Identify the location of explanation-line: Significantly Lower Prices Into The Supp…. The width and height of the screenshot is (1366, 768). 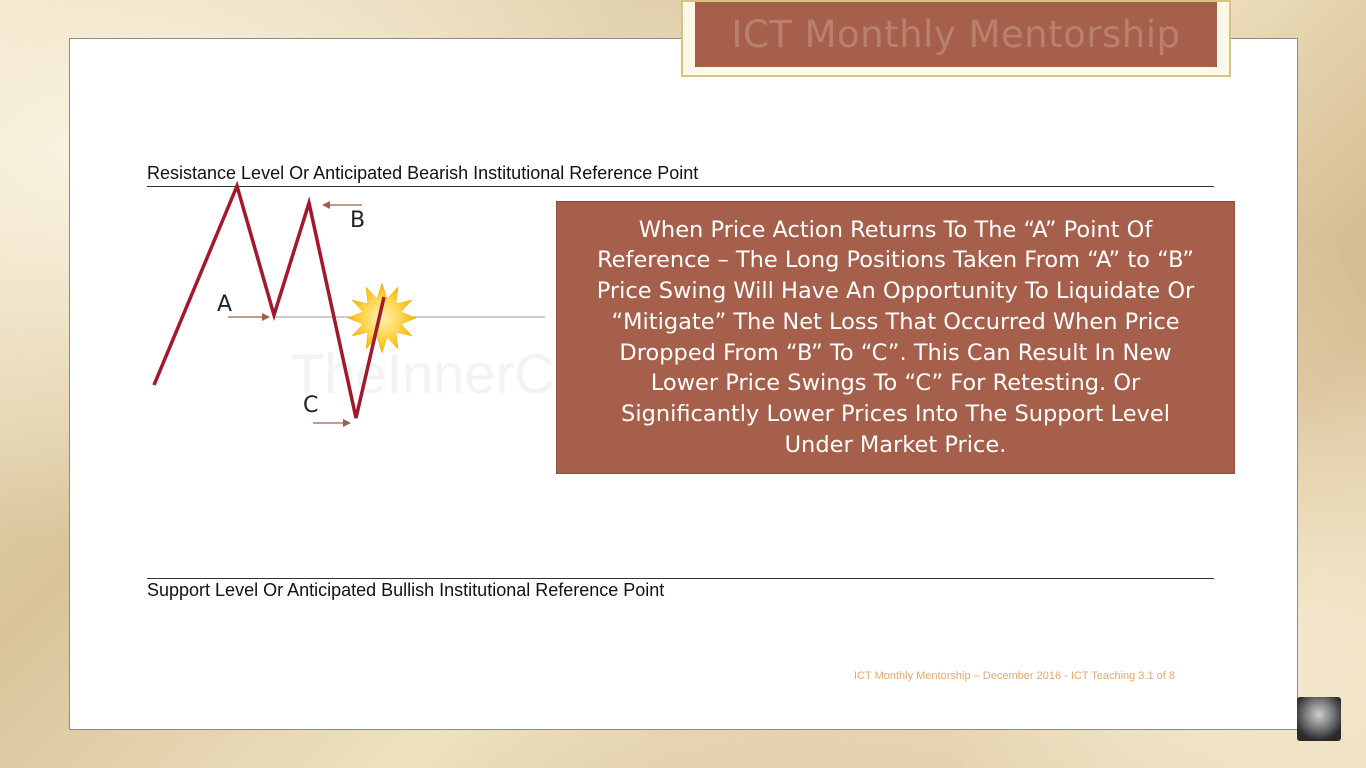
(895, 413).